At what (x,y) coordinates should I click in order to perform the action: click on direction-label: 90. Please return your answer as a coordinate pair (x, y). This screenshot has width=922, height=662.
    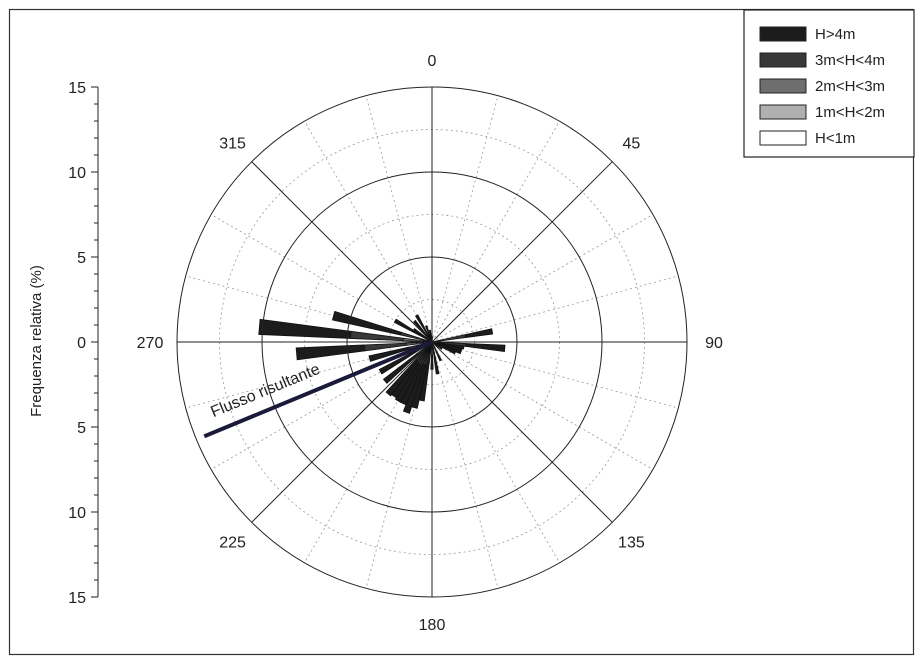
    Looking at the image, I should click on (714, 343).